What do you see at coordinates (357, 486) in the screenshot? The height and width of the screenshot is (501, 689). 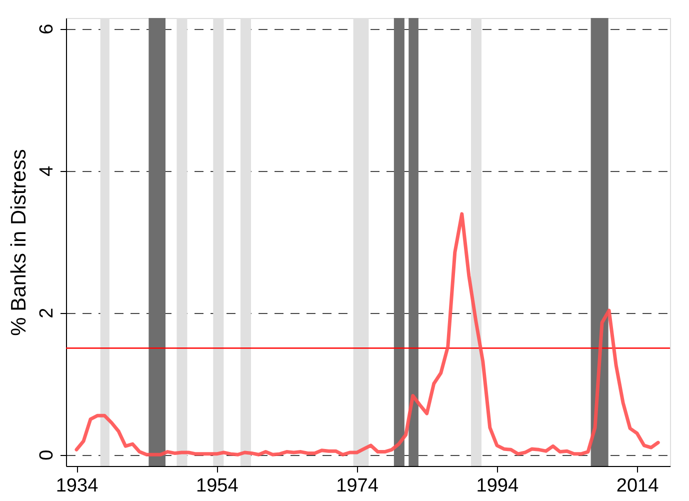 I see `x-tick-label: 1974` at bounding box center [357, 486].